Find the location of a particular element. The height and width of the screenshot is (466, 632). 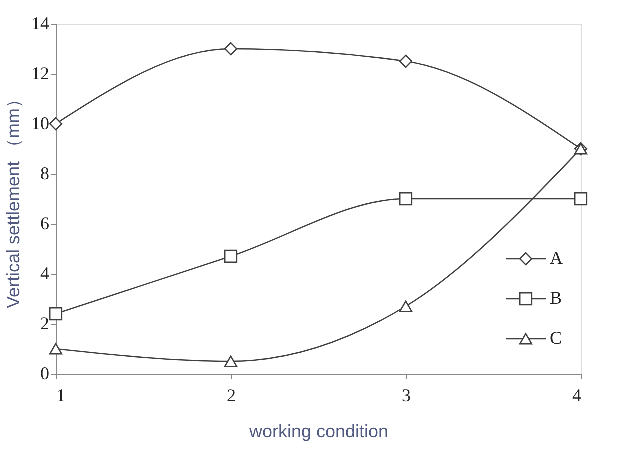

x-tick-label: 4 is located at coordinates (577, 396).